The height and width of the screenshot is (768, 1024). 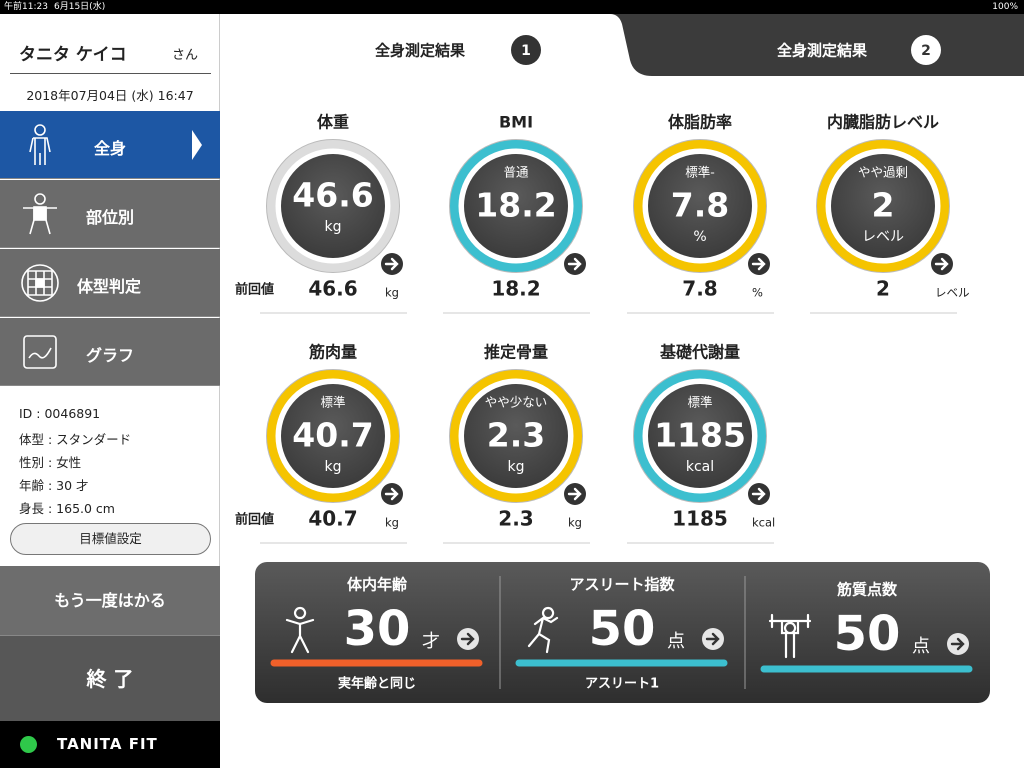 I want to click on previous-unit: %, so click(x=757, y=293).